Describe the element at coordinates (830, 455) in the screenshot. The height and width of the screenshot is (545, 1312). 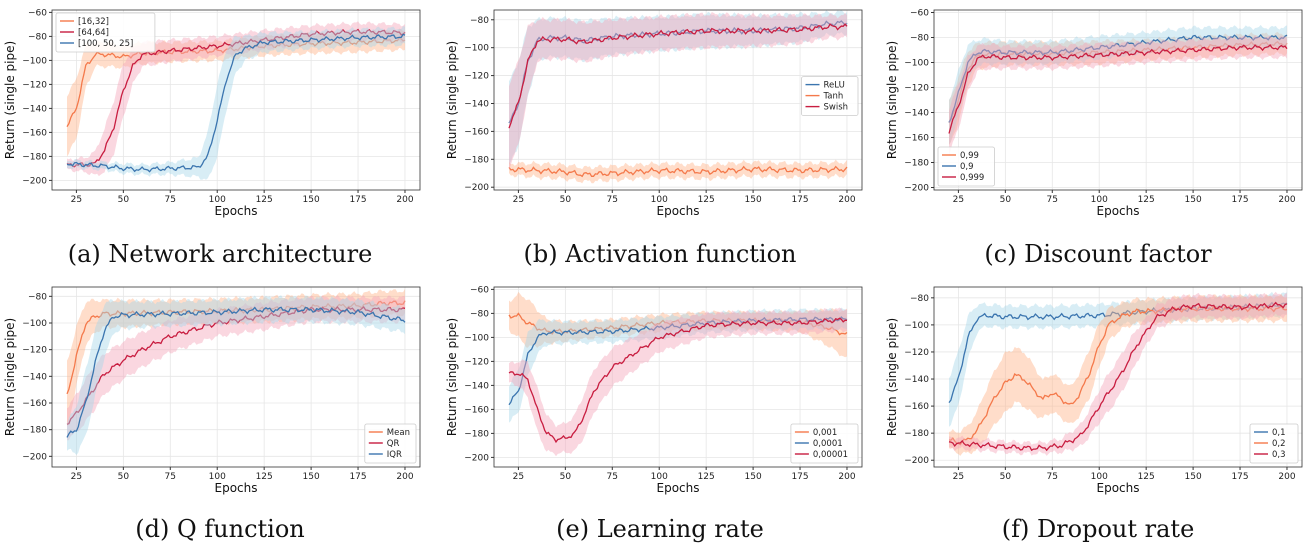
I see `legend-label: 0,00001` at that location.